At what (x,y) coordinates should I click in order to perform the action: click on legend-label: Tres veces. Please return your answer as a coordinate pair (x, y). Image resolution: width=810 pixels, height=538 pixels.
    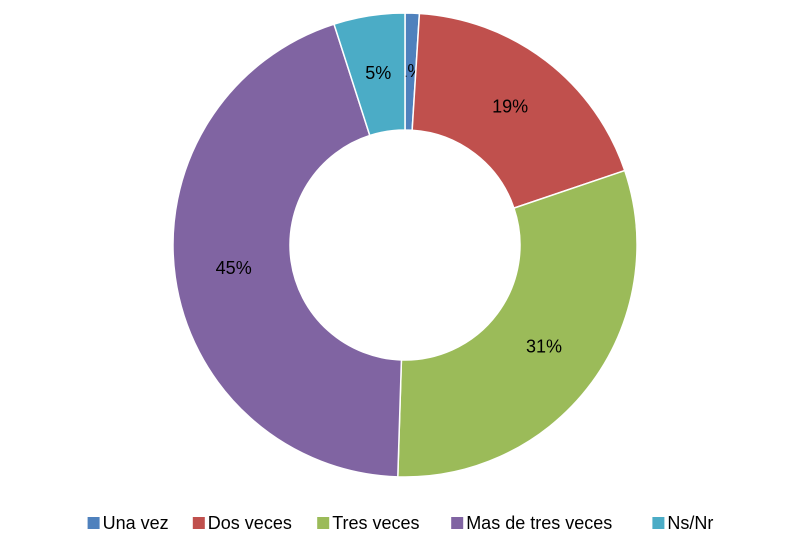
    Looking at the image, I should click on (375, 523).